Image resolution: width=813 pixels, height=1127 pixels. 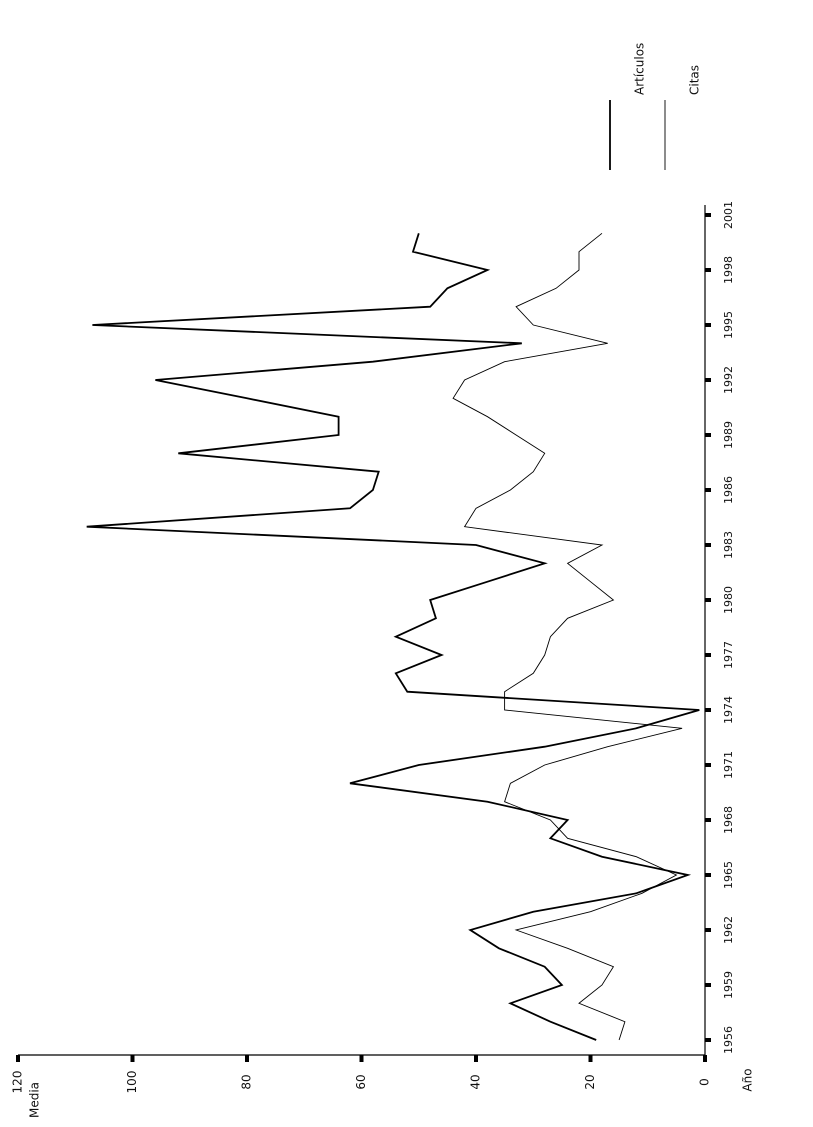 I want to click on y-tick-label: 120, so click(x=18, y=1082).